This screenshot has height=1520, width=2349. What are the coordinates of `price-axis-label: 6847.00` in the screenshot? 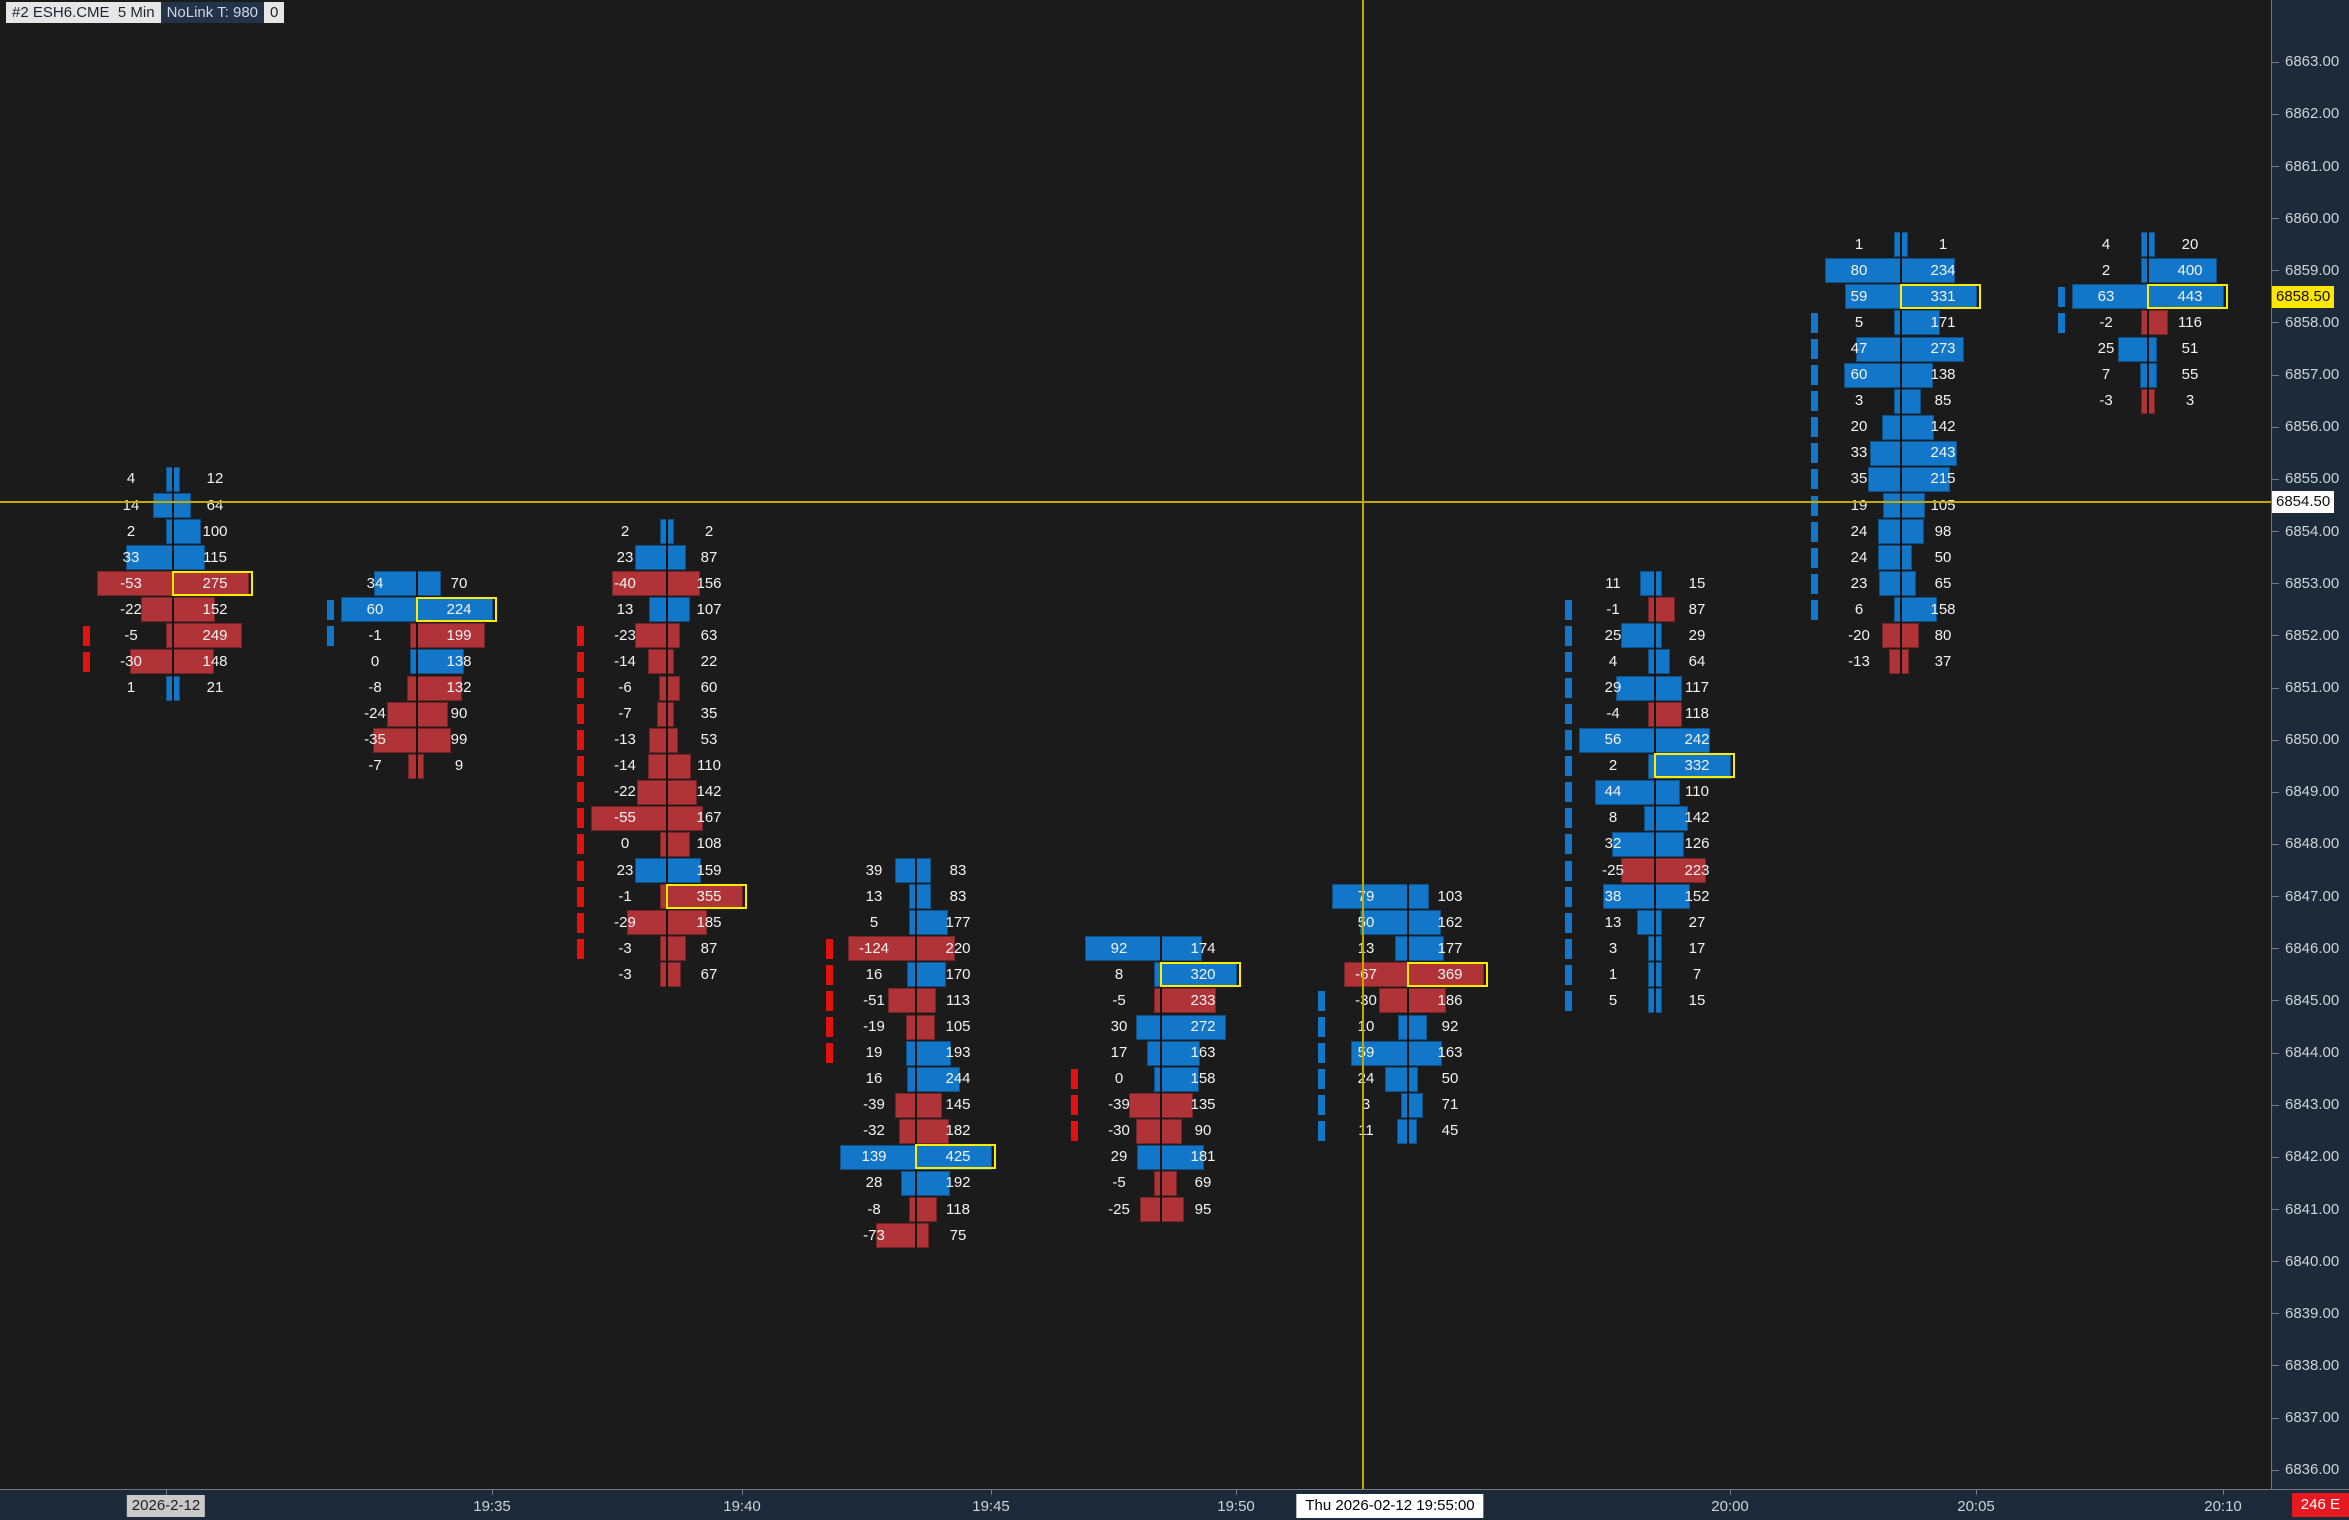 It's located at (2312, 896).